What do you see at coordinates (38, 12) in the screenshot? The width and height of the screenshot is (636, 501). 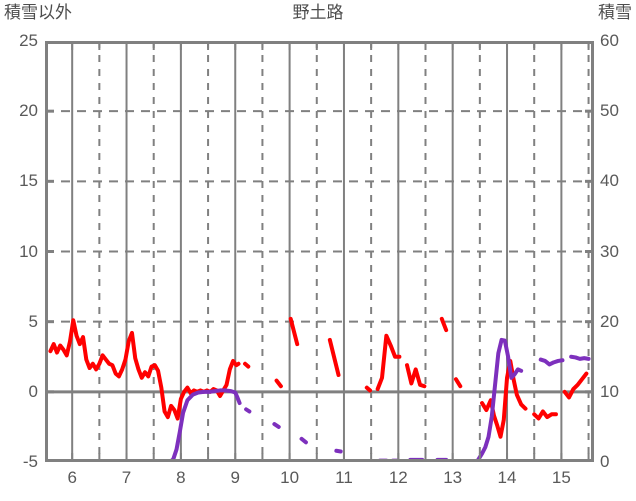 I see `left-axis-title: 積雪以外` at bounding box center [38, 12].